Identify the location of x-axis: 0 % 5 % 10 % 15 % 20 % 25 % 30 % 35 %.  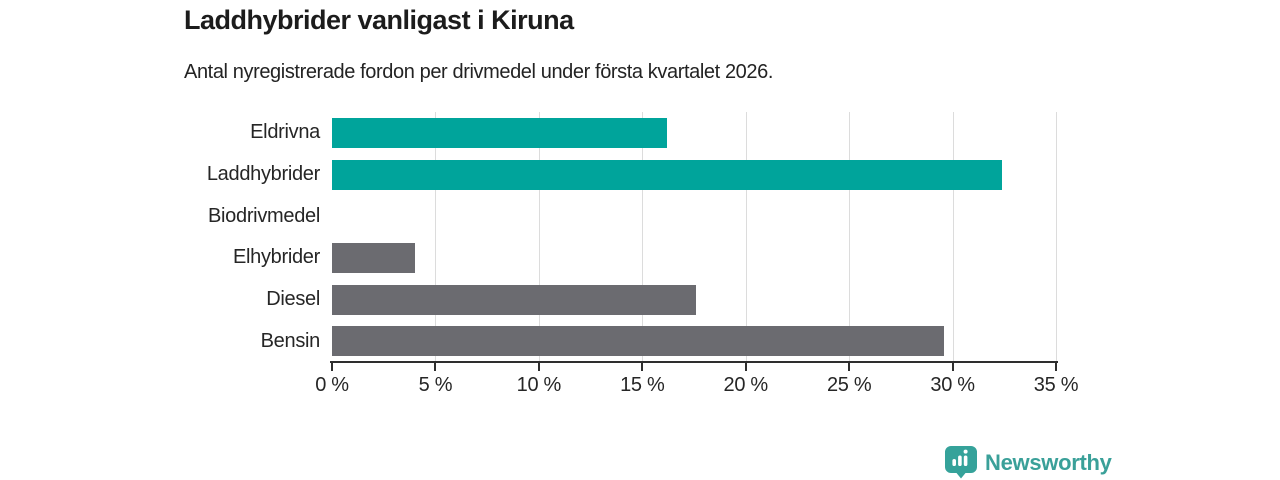
(696, 385).